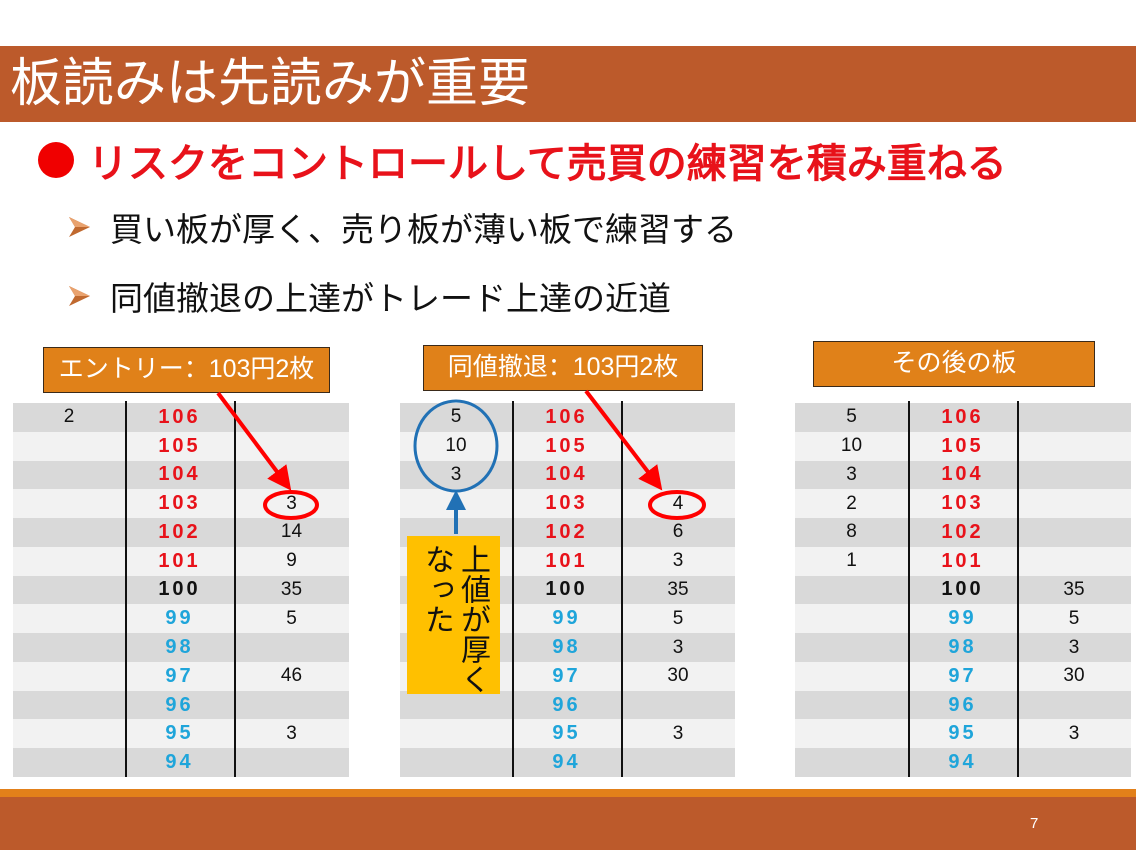 The width and height of the screenshot is (1136, 850). I want to click on slide-title: 板読みは先読みが重要, so click(270, 84).